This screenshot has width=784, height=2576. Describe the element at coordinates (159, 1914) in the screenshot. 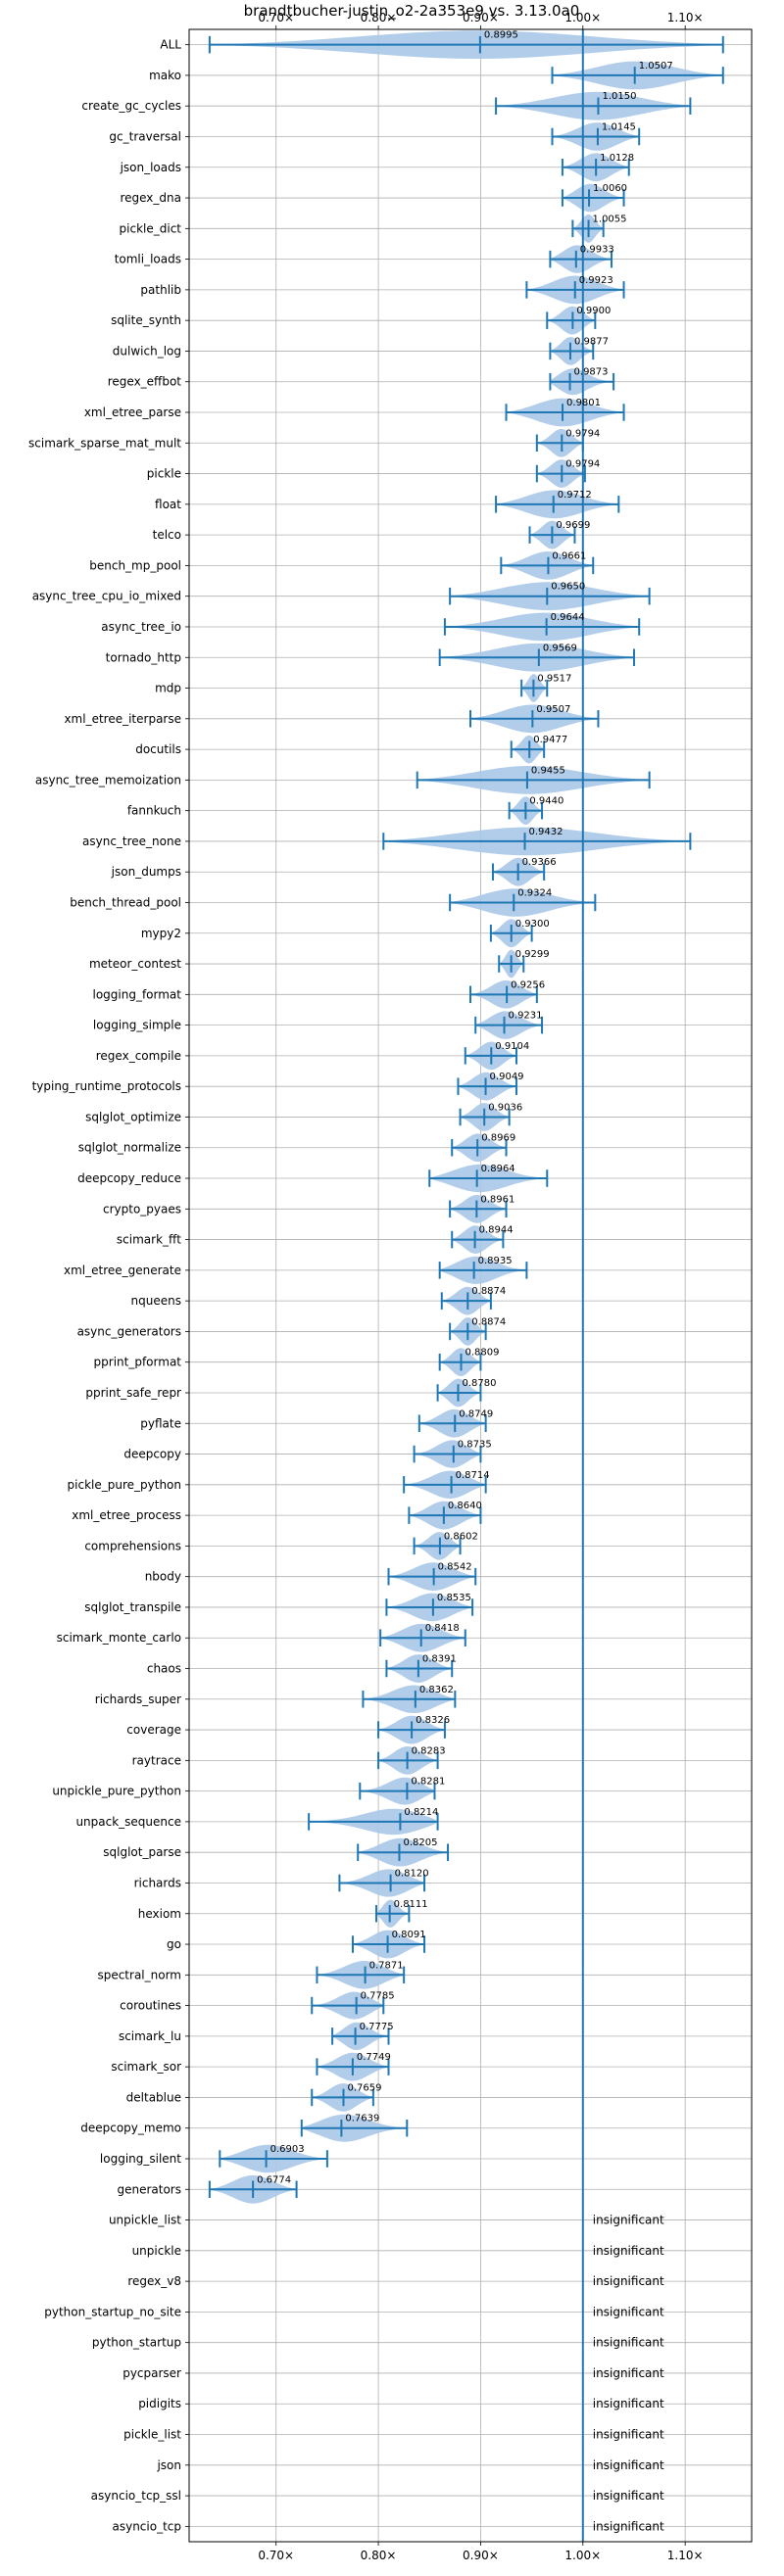

I see `y-tick-label: hexiom` at that location.